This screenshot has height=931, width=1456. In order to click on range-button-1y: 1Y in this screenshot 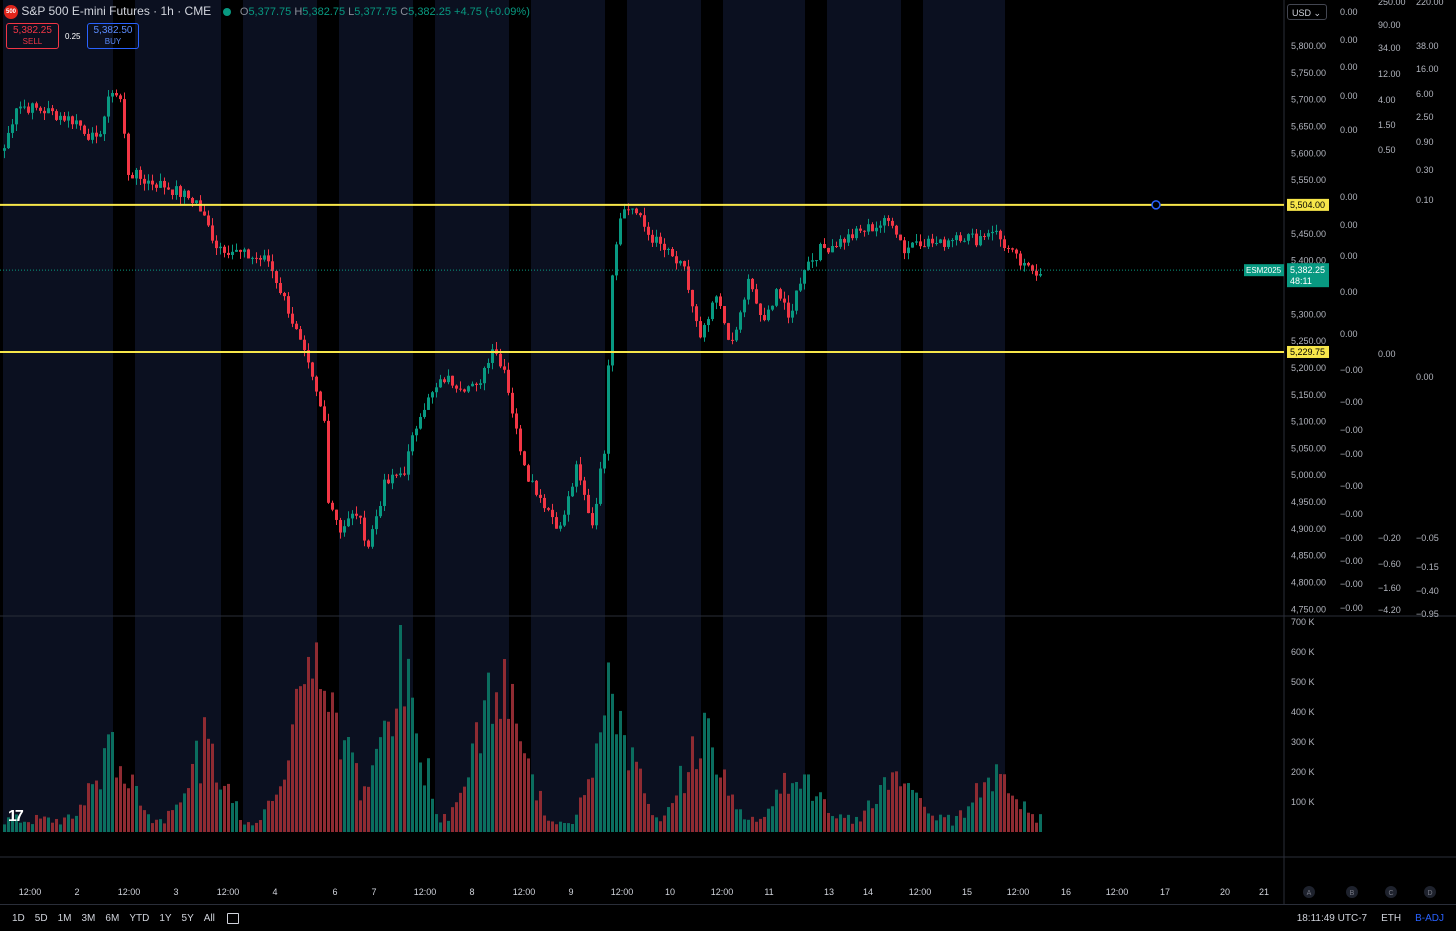, I will do `click(165, 918)`.